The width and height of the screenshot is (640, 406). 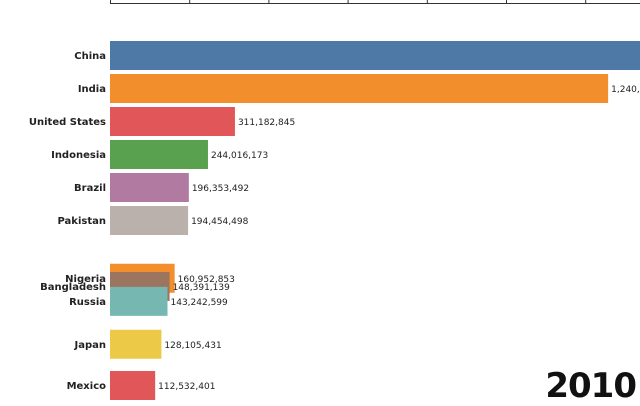 I want to click on category-label: Pakistan, so click(x=82, y=221).